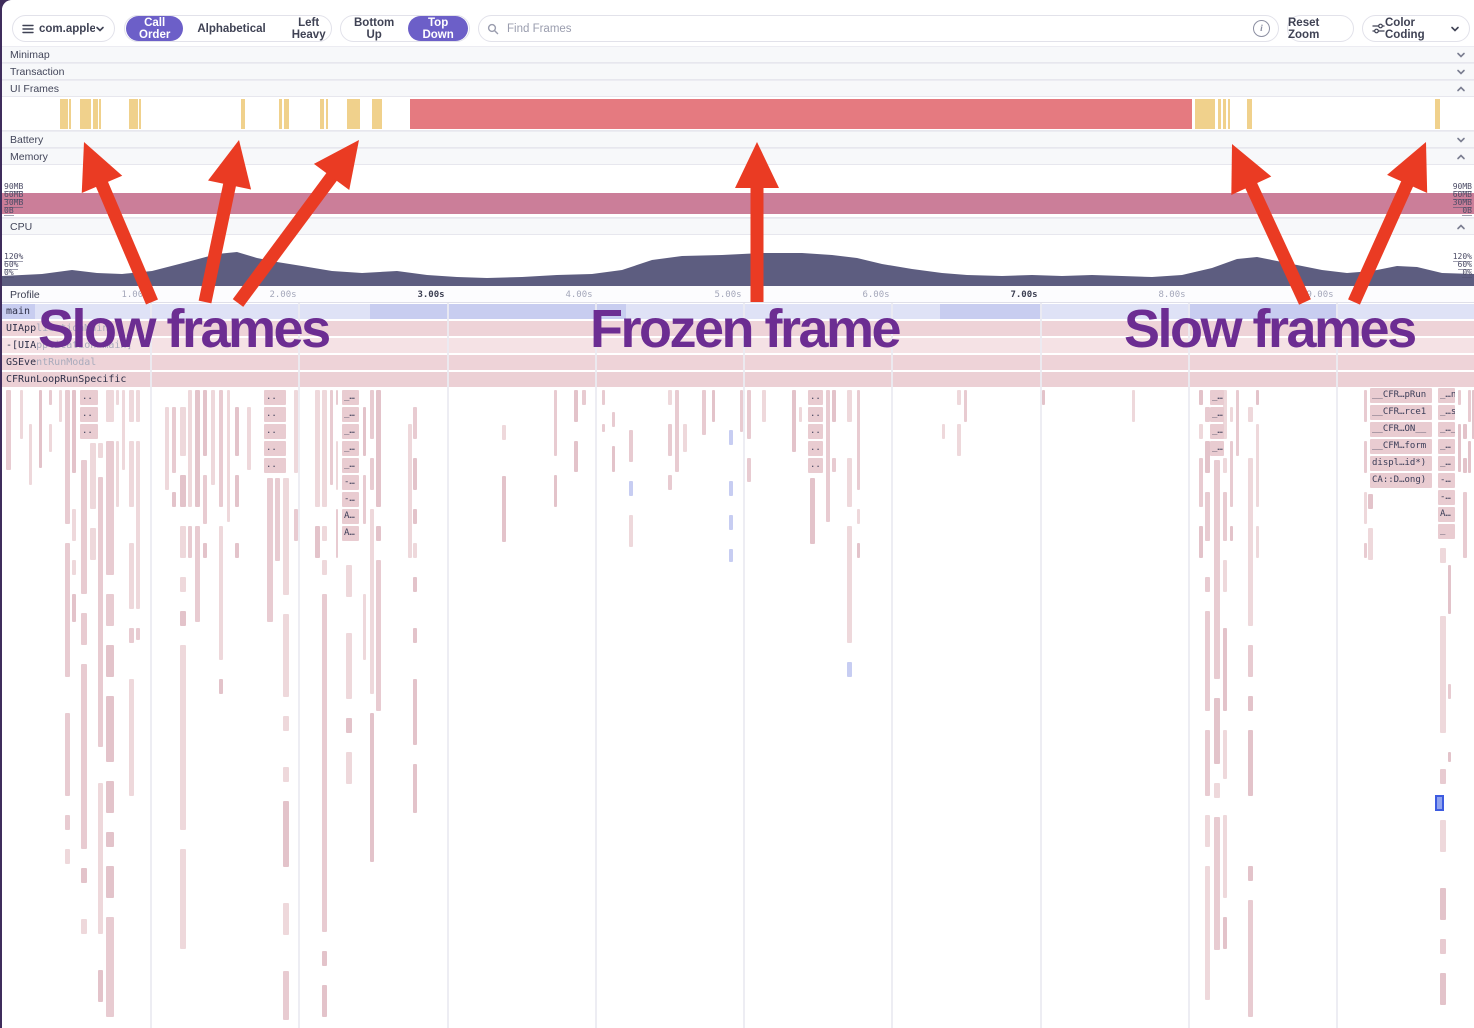  What do you see at coordinates (1401, 395) in the screenshot?
I see `flame-frame: __CFR…pRun` at bounding box center [1401, 395].